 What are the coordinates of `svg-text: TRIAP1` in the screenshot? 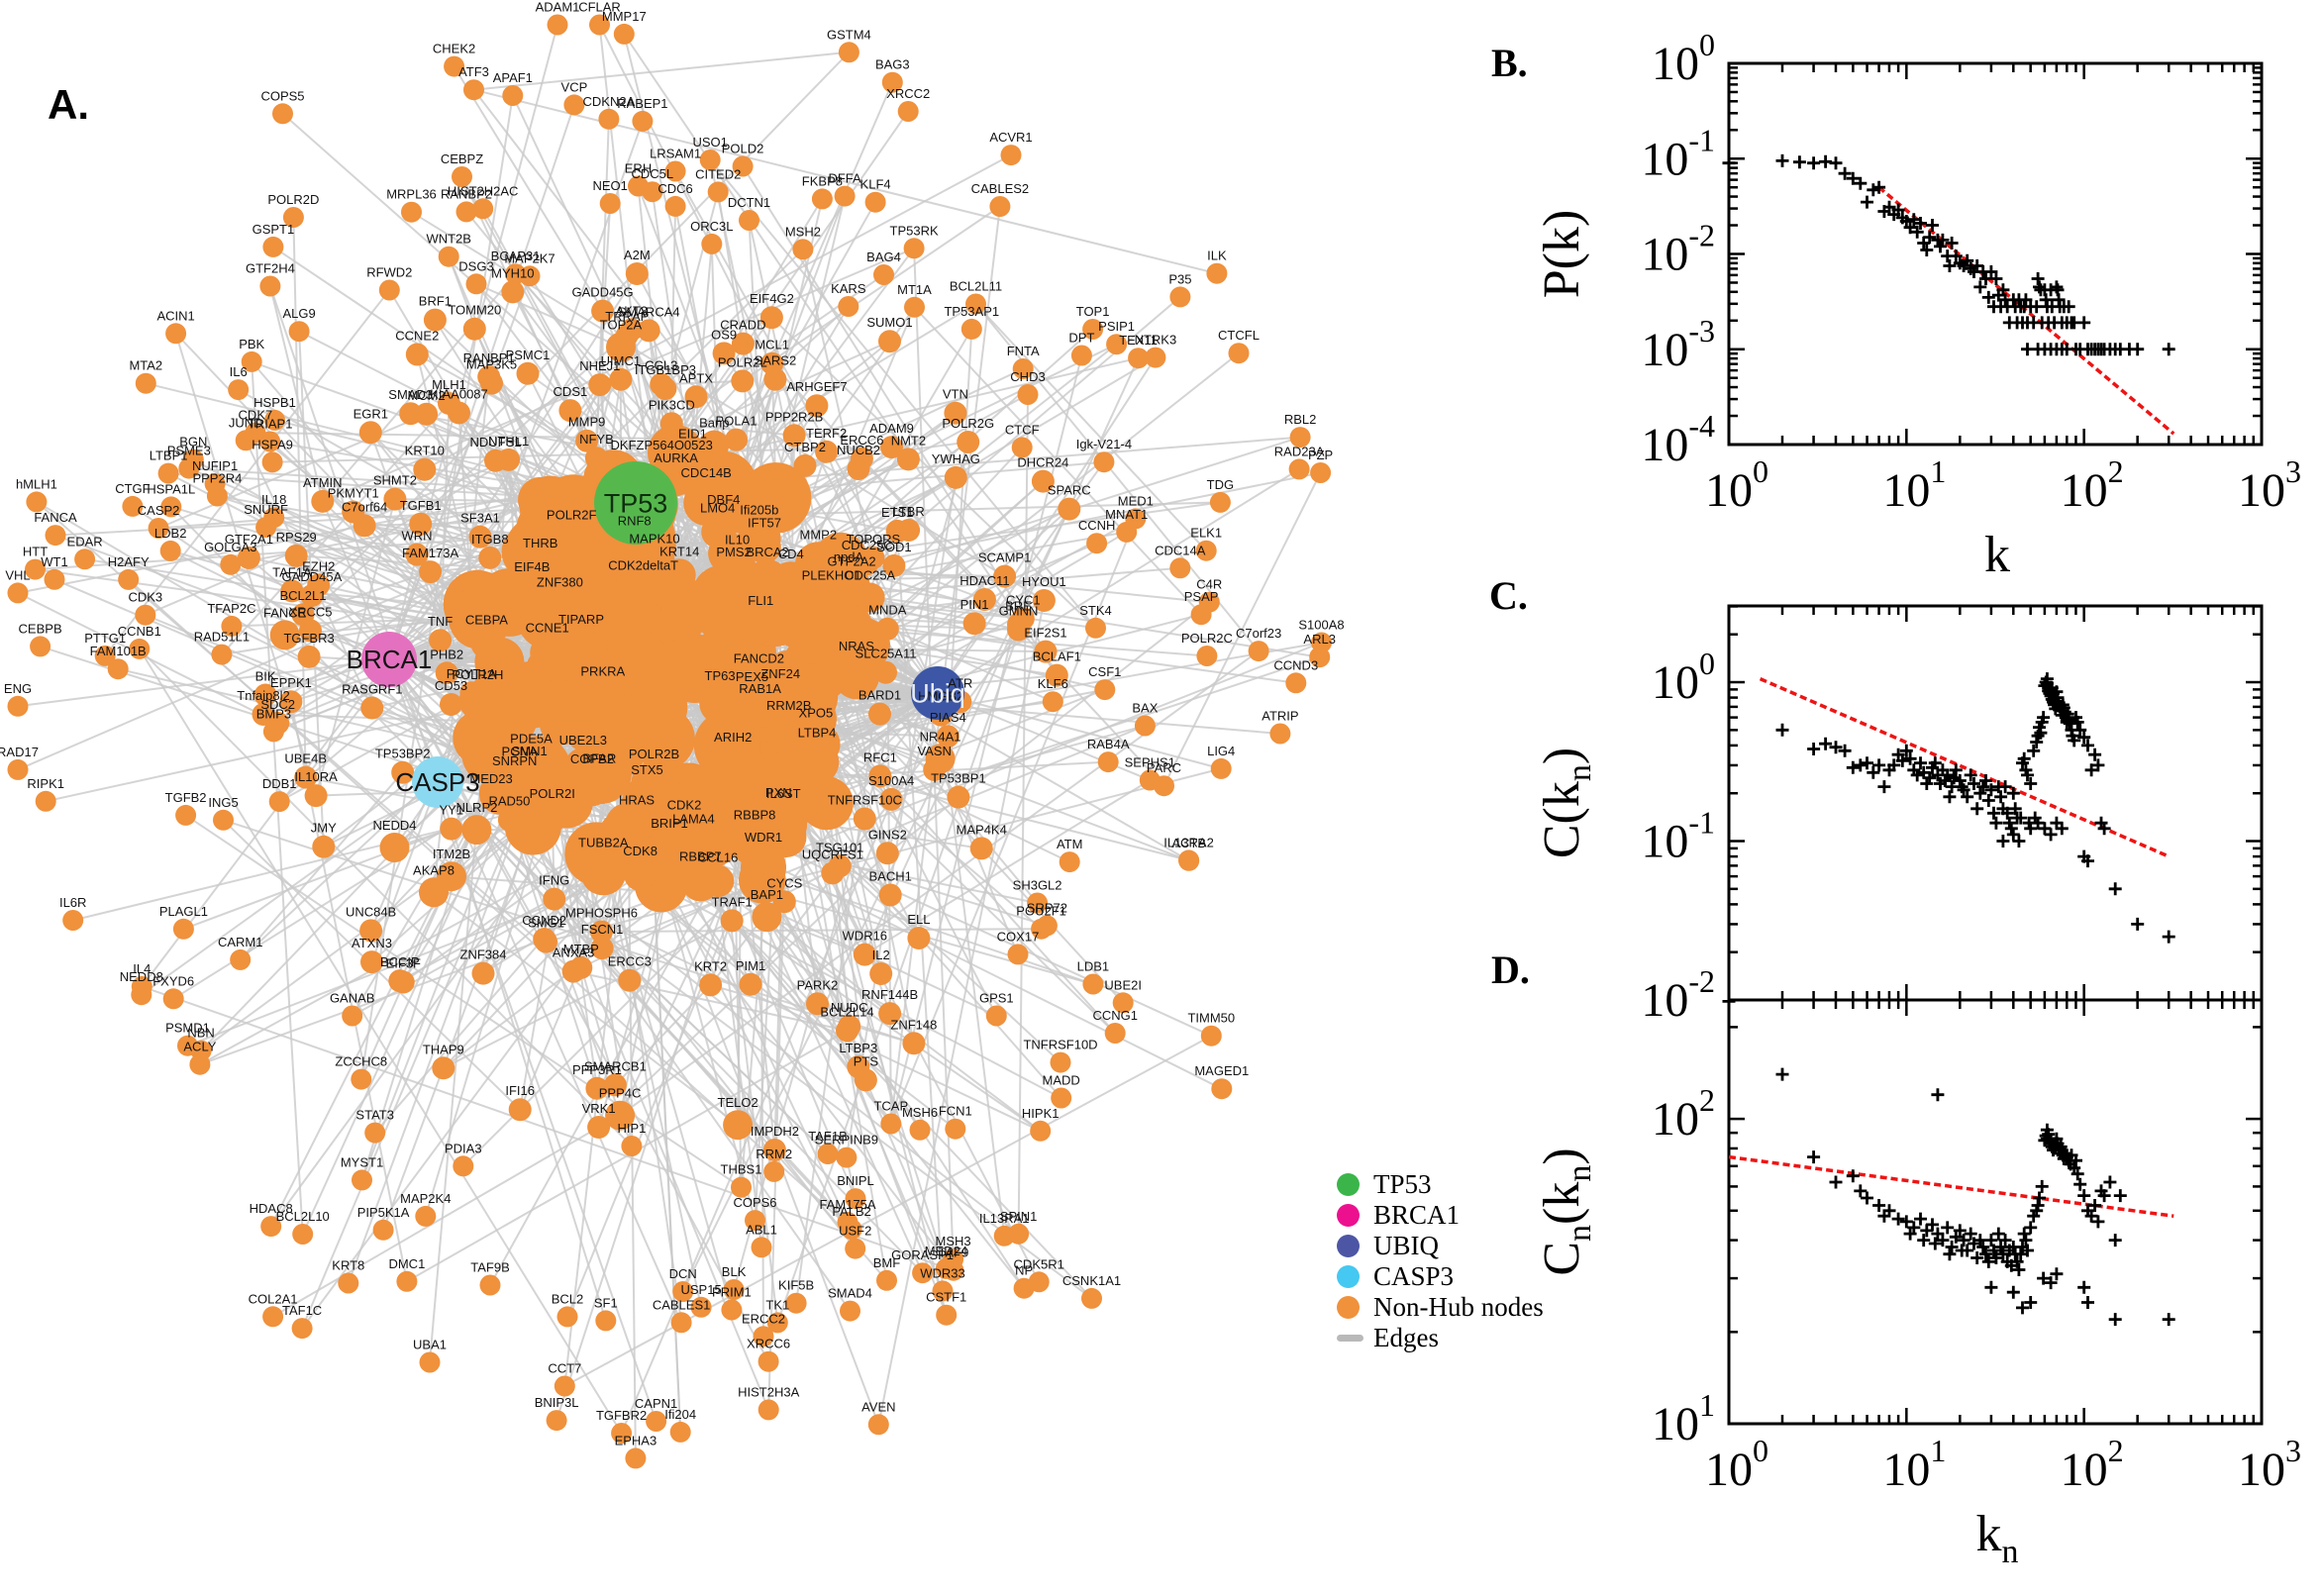 It's located at (271, 424).